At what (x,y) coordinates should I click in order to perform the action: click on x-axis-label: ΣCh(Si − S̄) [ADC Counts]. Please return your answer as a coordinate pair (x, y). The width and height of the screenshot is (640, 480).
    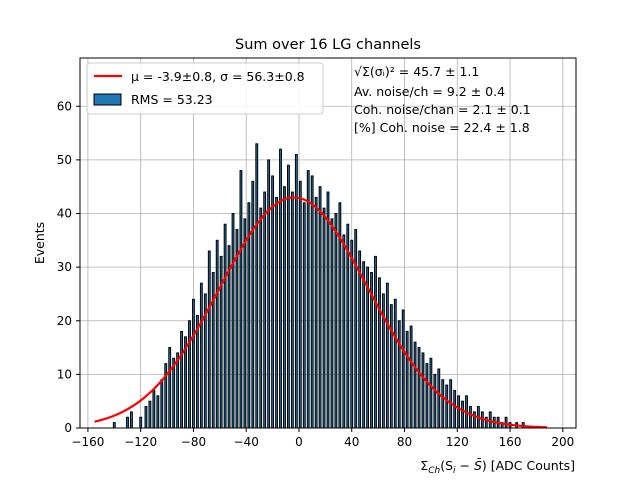
    Looking at the image, I should click on (497, 467).